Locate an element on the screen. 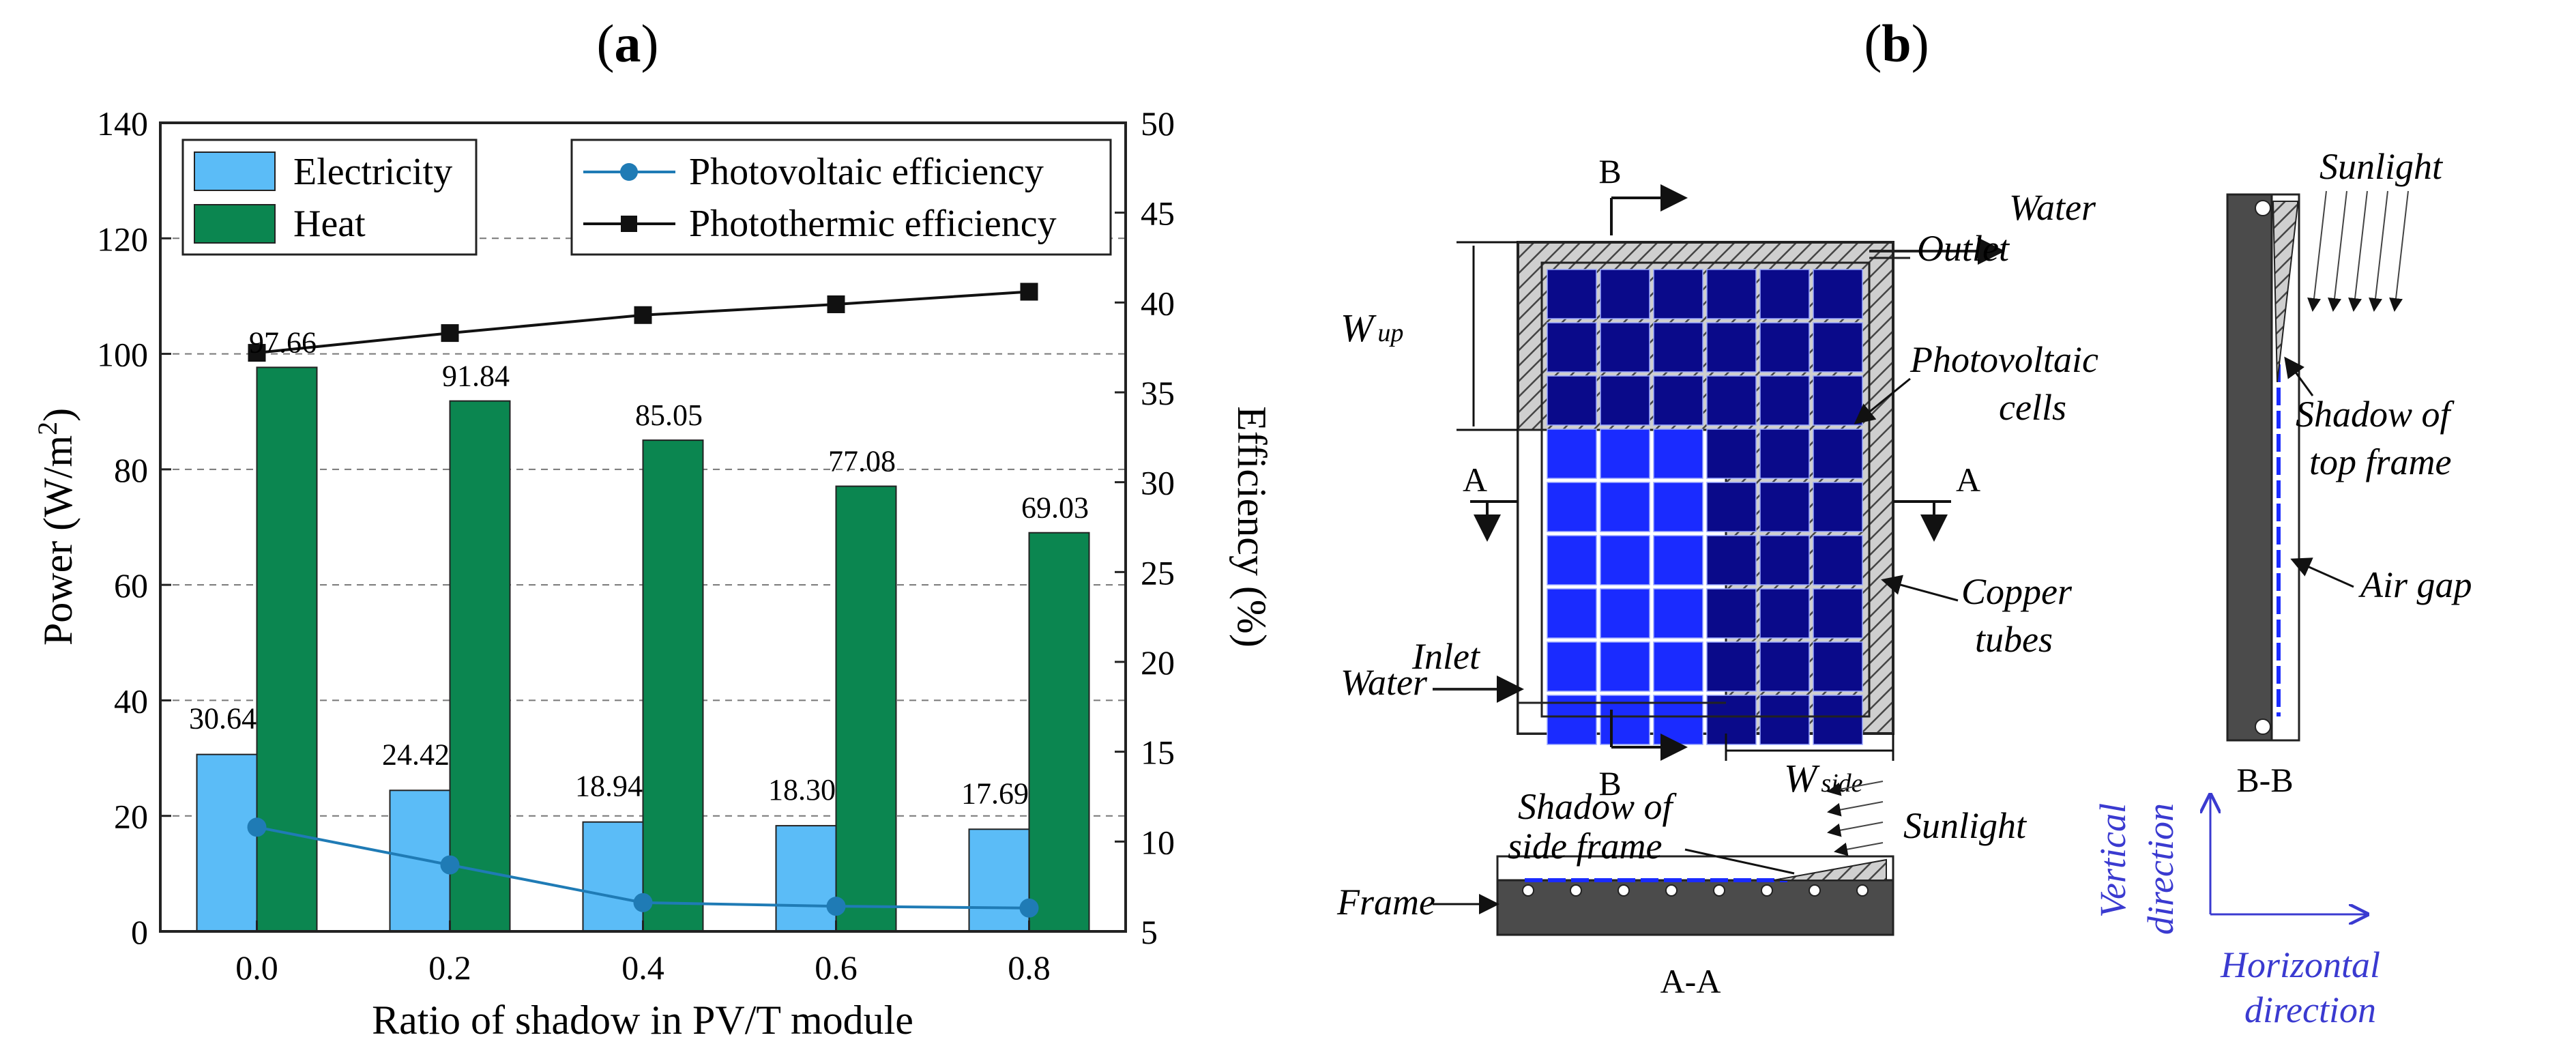  legend-swatch-electricity is located at coordinates (235, 171).